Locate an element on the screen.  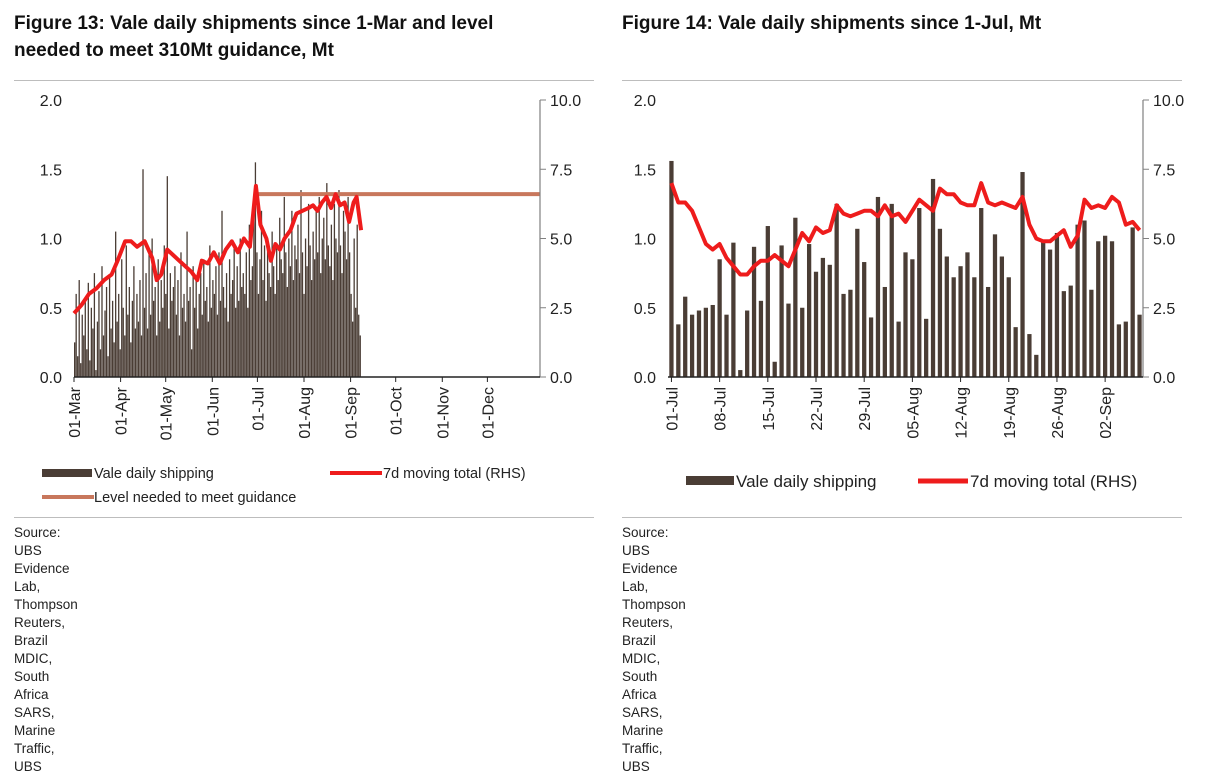
figure-14-x-tick-label: 29-Jul is located at coordinates (865, 409).